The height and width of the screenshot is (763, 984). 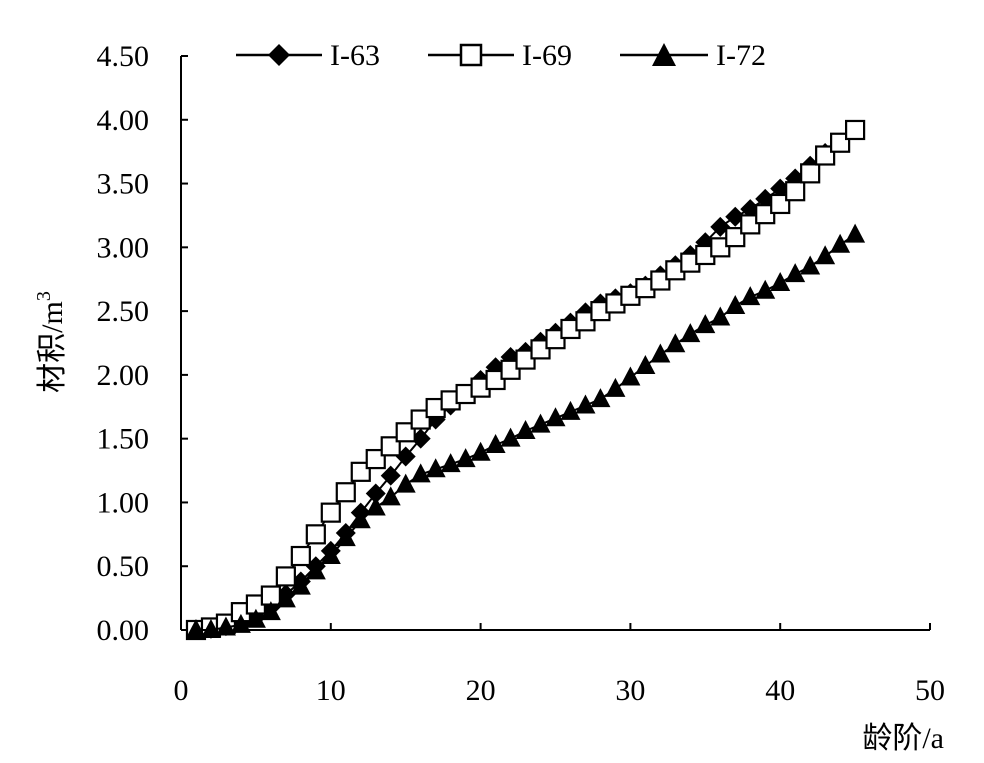 What do you see at coordinates (123, 56) in the screenshot?
I see `y-tick-label: 4.50` at bounding box center [123, 56].